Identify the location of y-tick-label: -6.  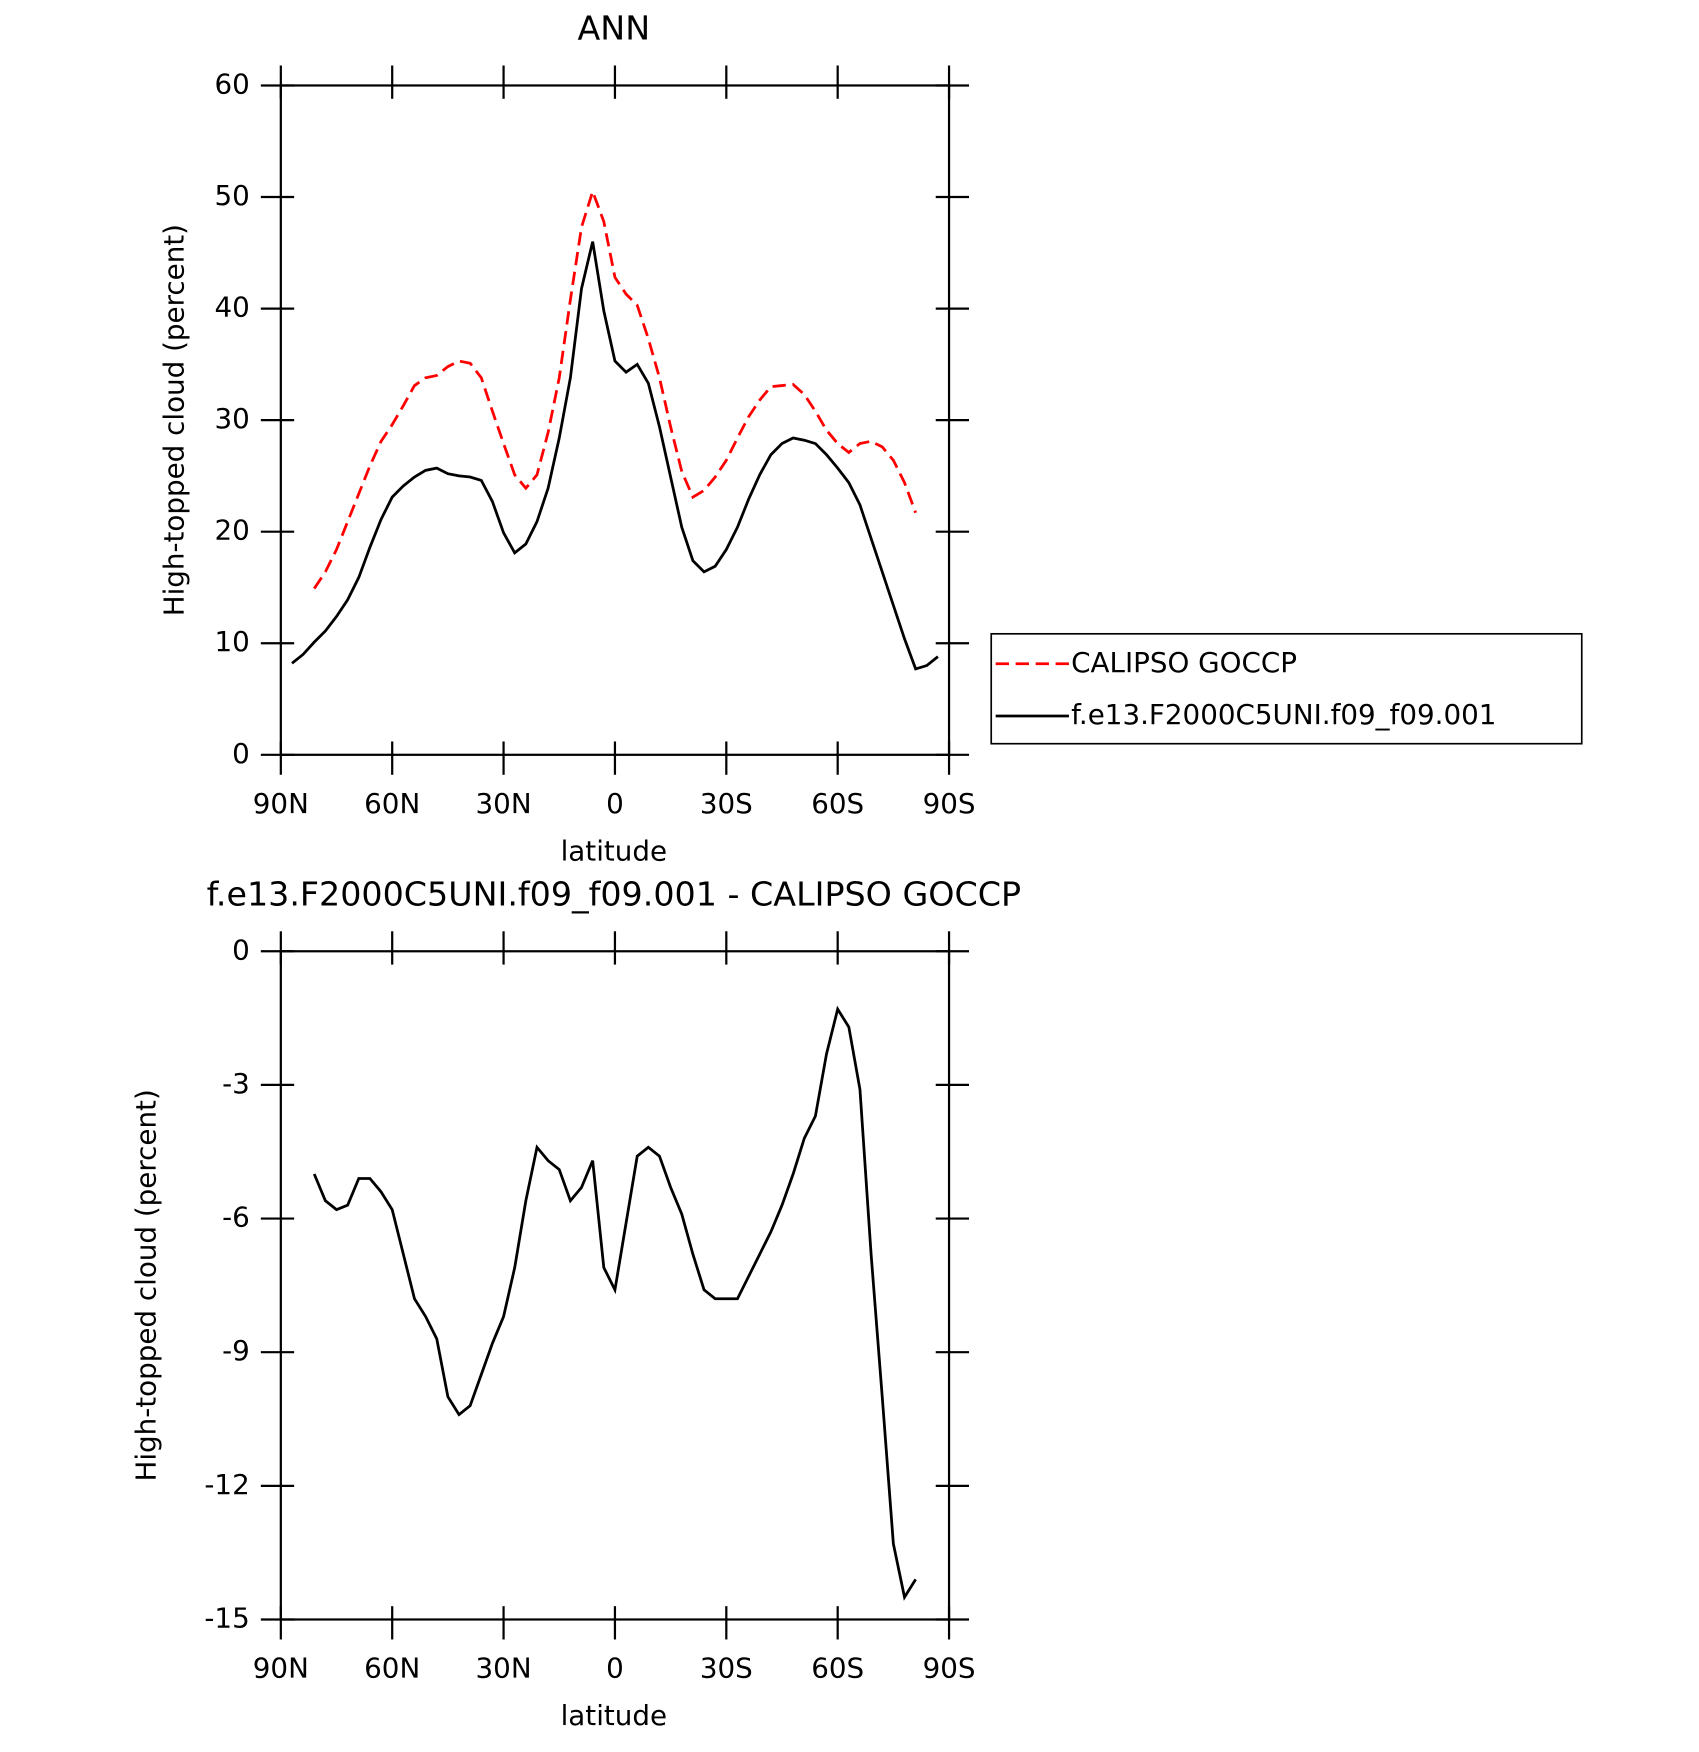
(236, 1217).